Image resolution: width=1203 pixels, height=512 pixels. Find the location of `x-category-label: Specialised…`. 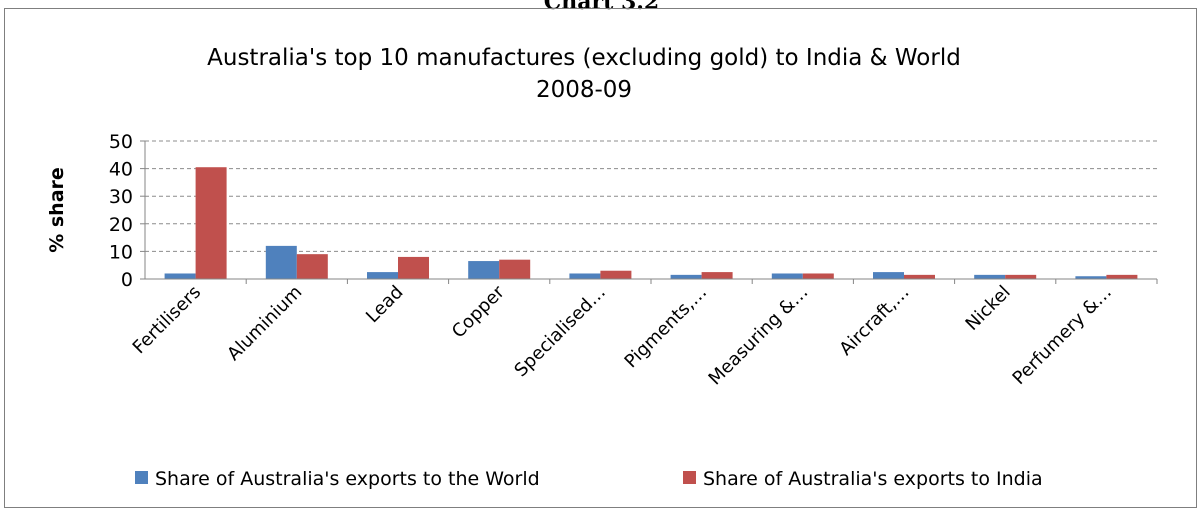

x-category-label: Specialised… is located at coordinates (560, 332).